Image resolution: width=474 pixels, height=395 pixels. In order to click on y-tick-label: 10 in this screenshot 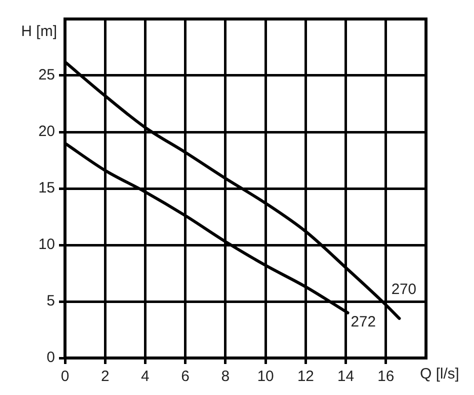, I will do `click(46, 245)`.